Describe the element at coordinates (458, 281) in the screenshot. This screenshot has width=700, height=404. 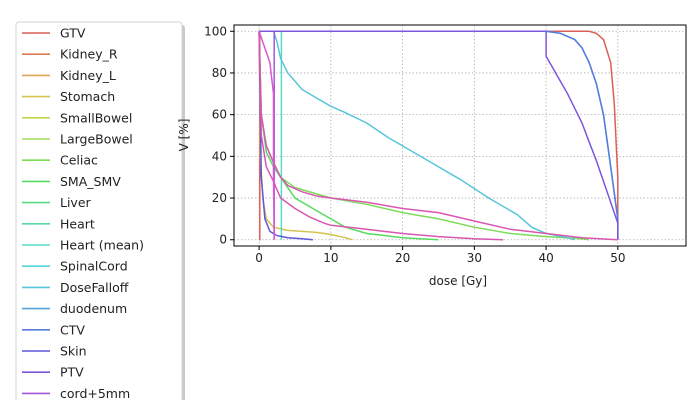
I see `x-axis-label: dose [Gy]` at that location.